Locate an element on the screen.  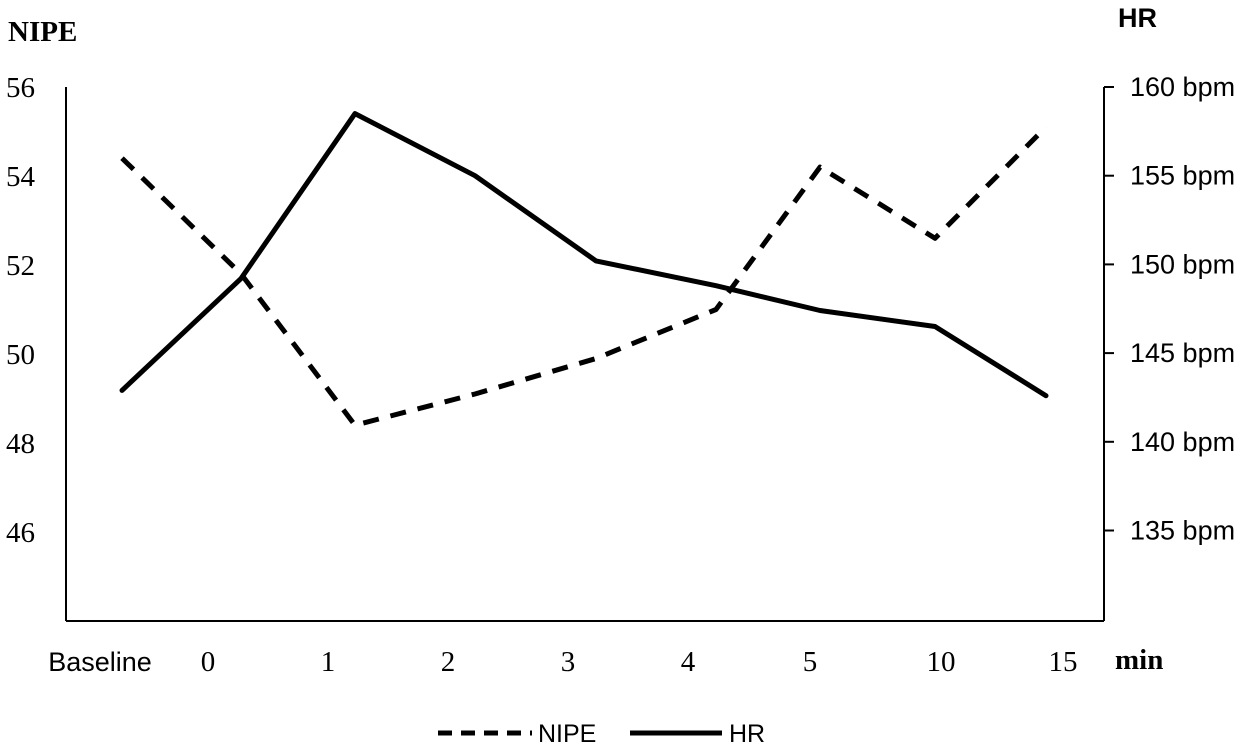
x-tick-label: 3 is located at coordinates (568, 662).